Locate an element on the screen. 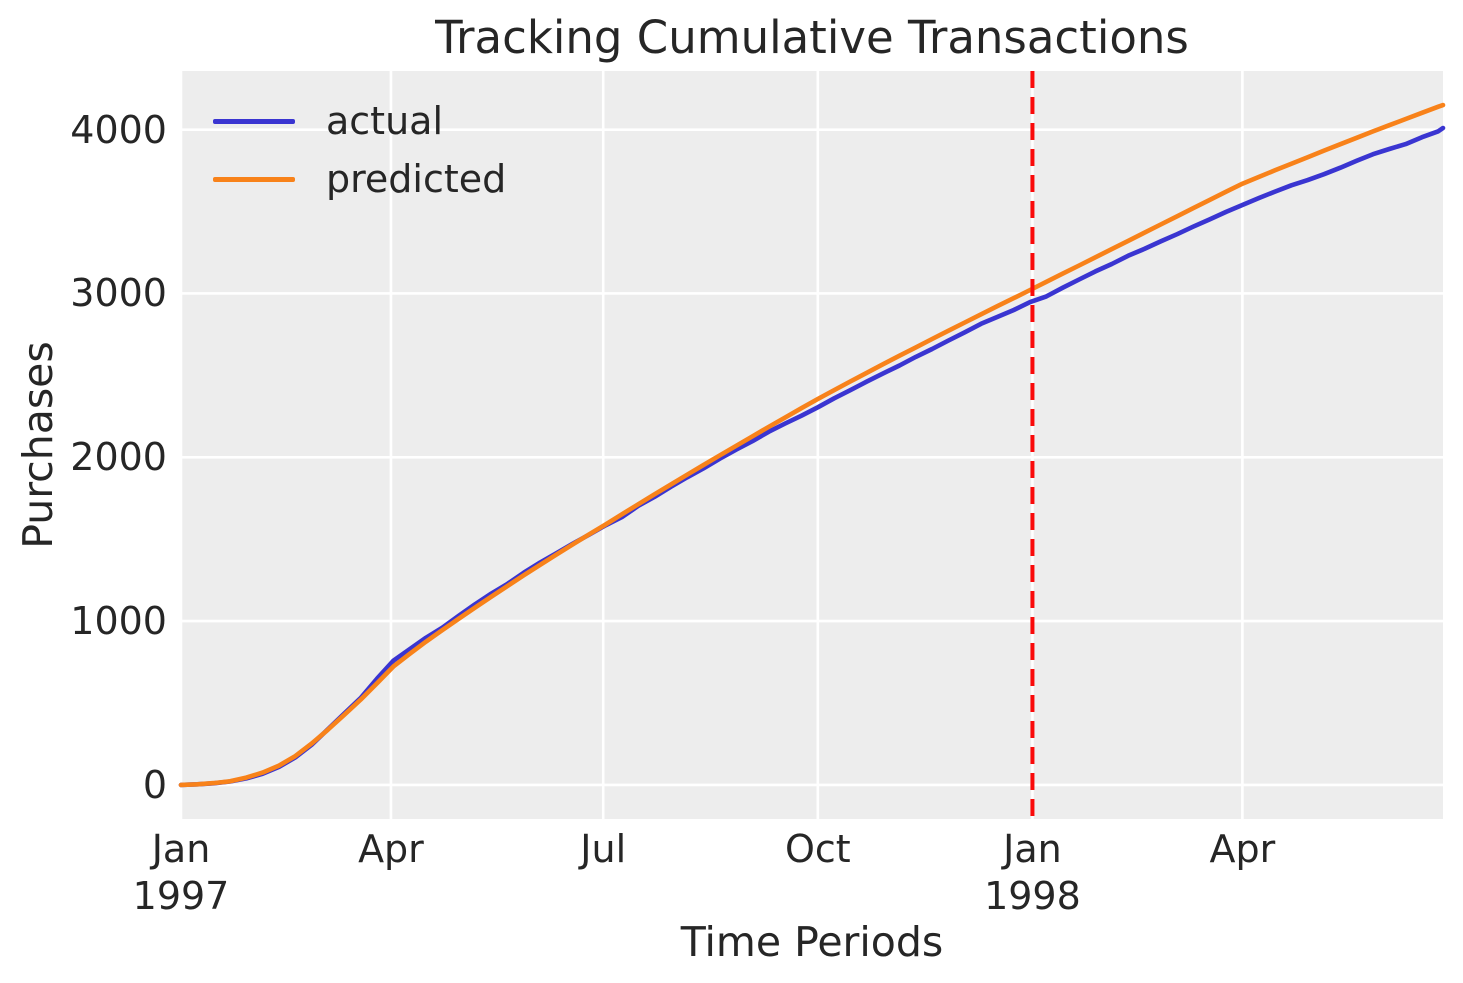  legend-label-actual: actual is located at coordinates (385, 121).